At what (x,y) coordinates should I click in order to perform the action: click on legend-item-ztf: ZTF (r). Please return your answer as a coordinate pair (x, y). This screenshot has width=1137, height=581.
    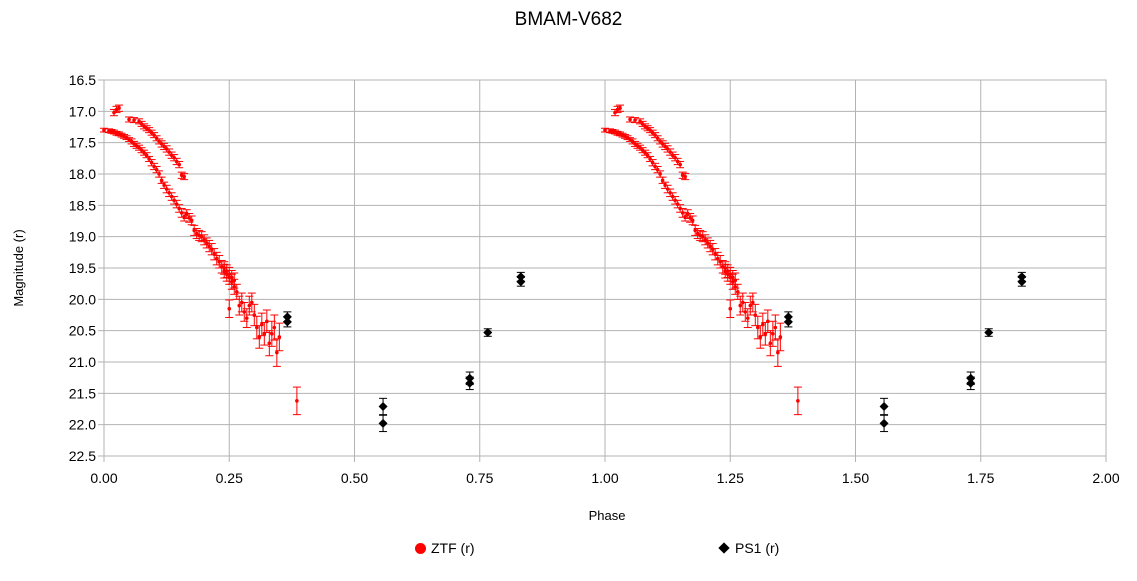
    Looking at the image, I should click on (445, 548).